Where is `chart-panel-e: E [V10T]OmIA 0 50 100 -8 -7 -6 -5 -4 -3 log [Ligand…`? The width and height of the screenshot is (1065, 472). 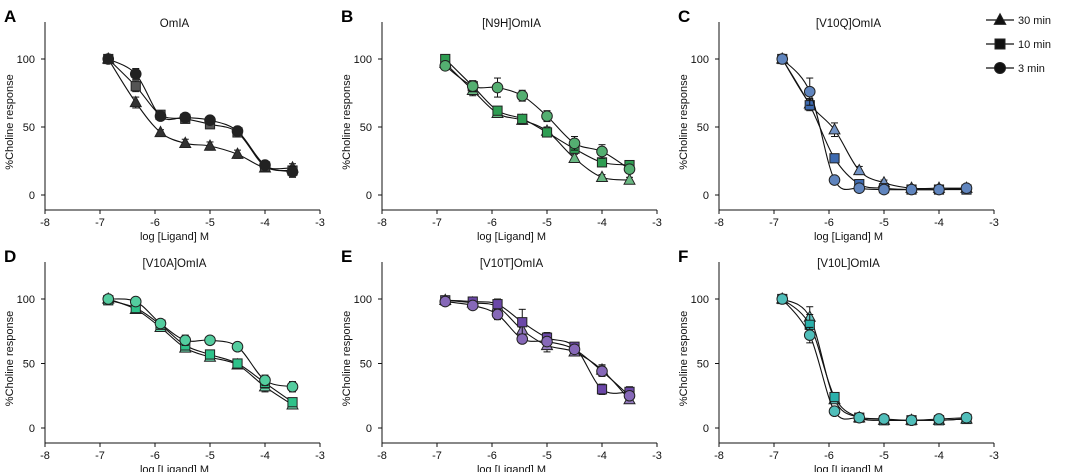 chart-panel-e: E [V10T]OmIA 0 50 100 -8 -7 -6 -5 -4 -3 log [Ligand… is located at coordinates (501, 359).